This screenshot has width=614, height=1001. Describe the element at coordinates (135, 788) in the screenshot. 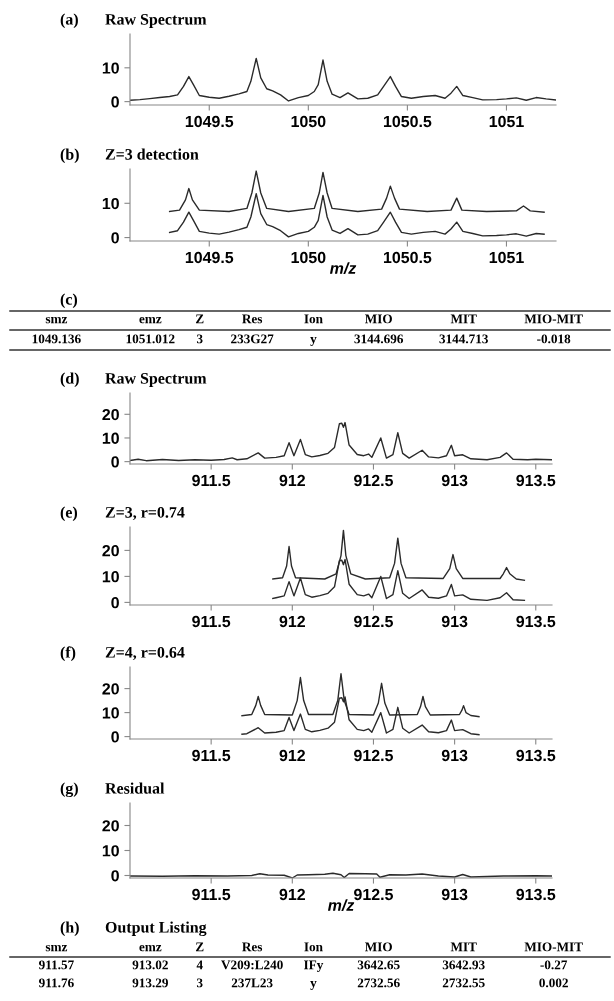

I see `chart-subtitle: Residual` at that location.